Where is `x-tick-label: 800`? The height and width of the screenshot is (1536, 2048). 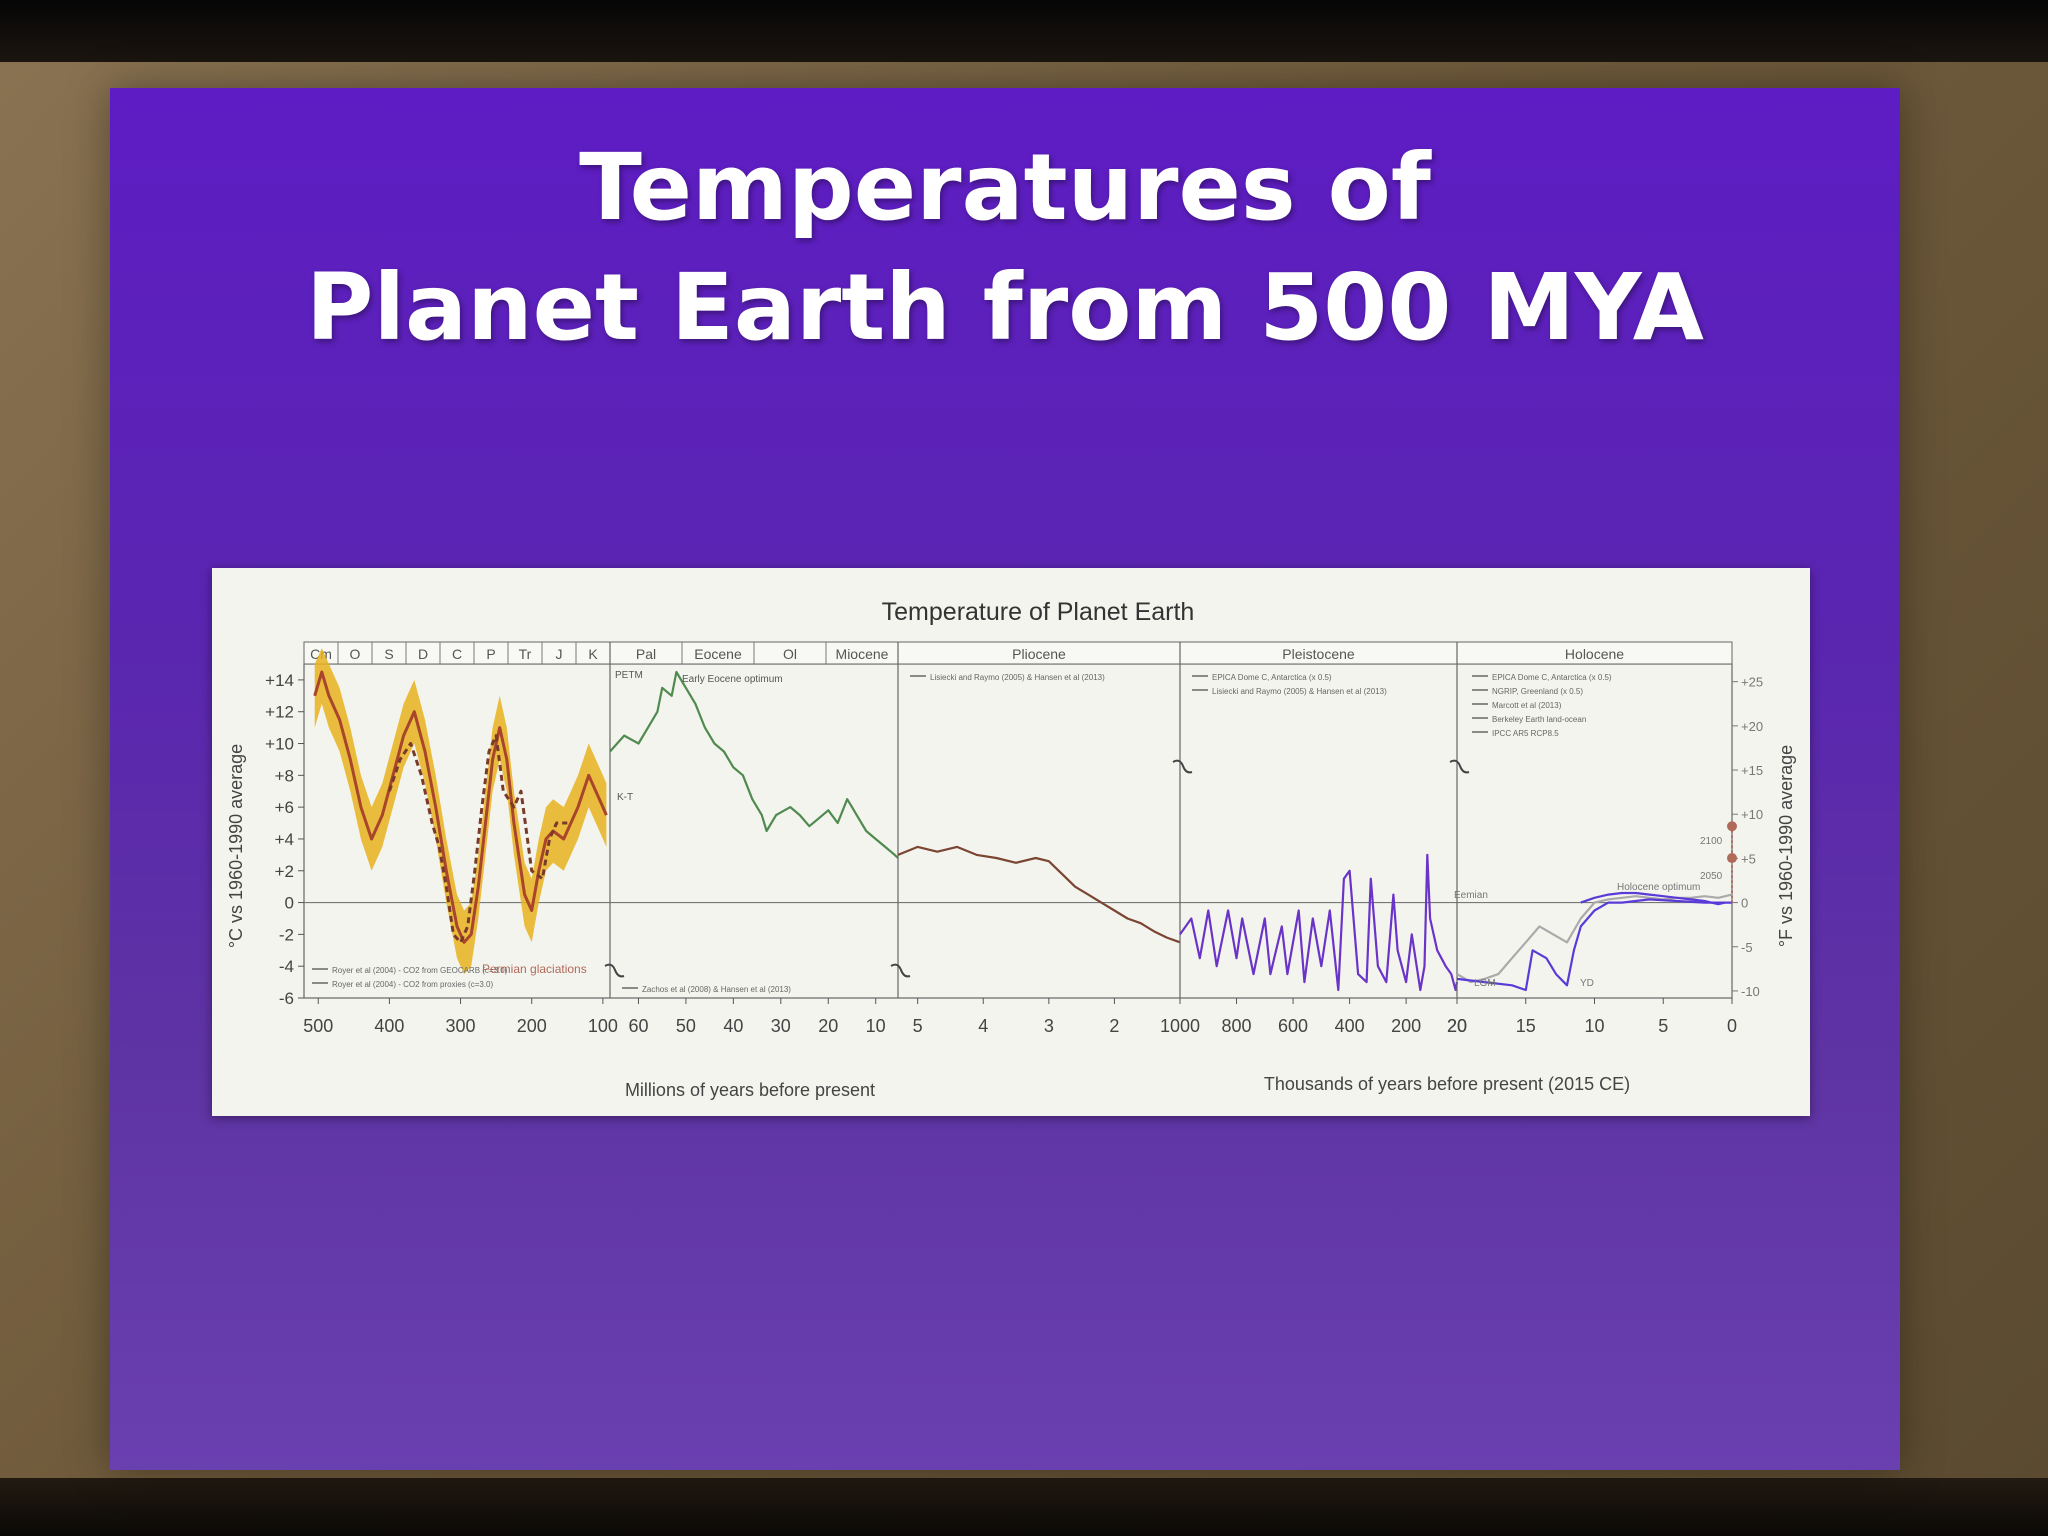 x-tick-label: 800 is located at coordinates (1237, 1026).